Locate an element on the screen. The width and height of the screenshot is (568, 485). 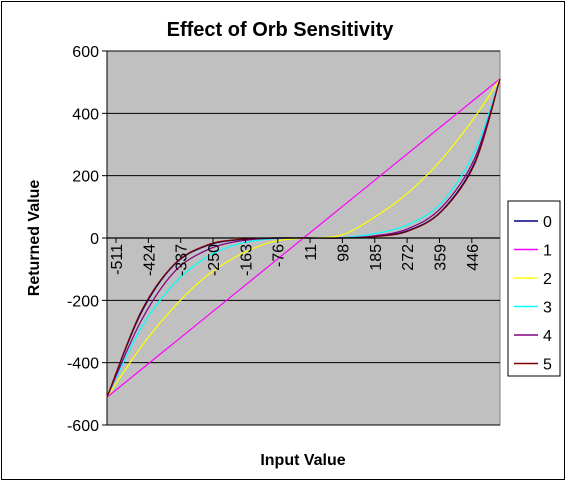
x-tick-label: 98 is located at coordinates (343, 253).